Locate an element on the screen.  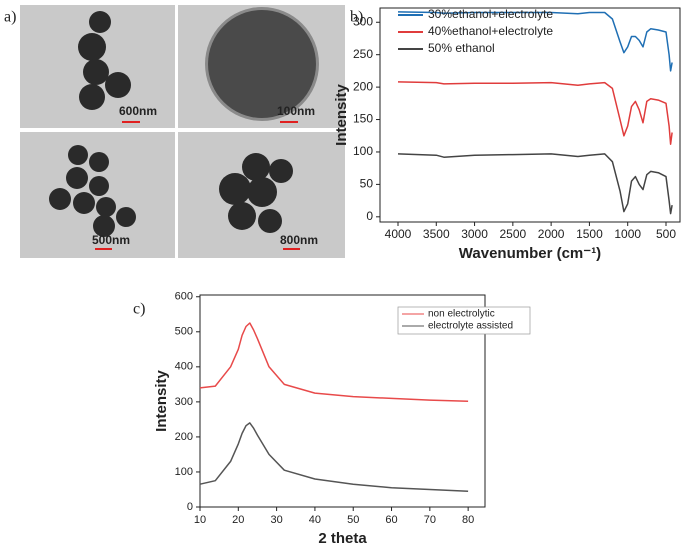
x-tick-label: 10 is located at coordinates (200, 520).